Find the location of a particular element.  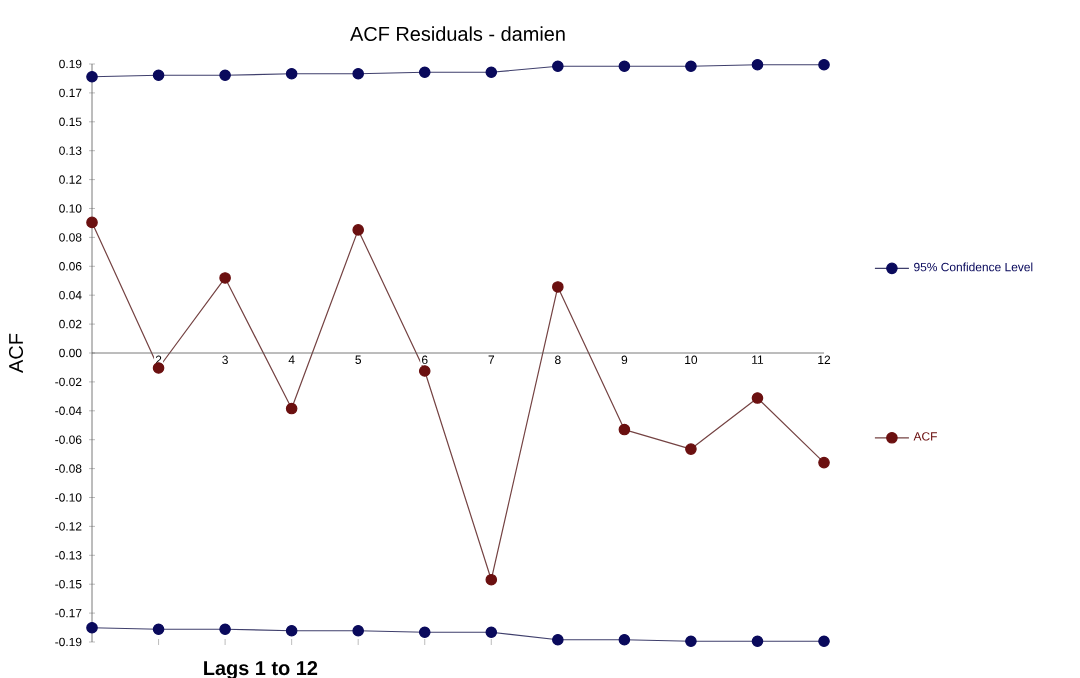

y-axis-title: ACF is located at coordinates (16, 353).